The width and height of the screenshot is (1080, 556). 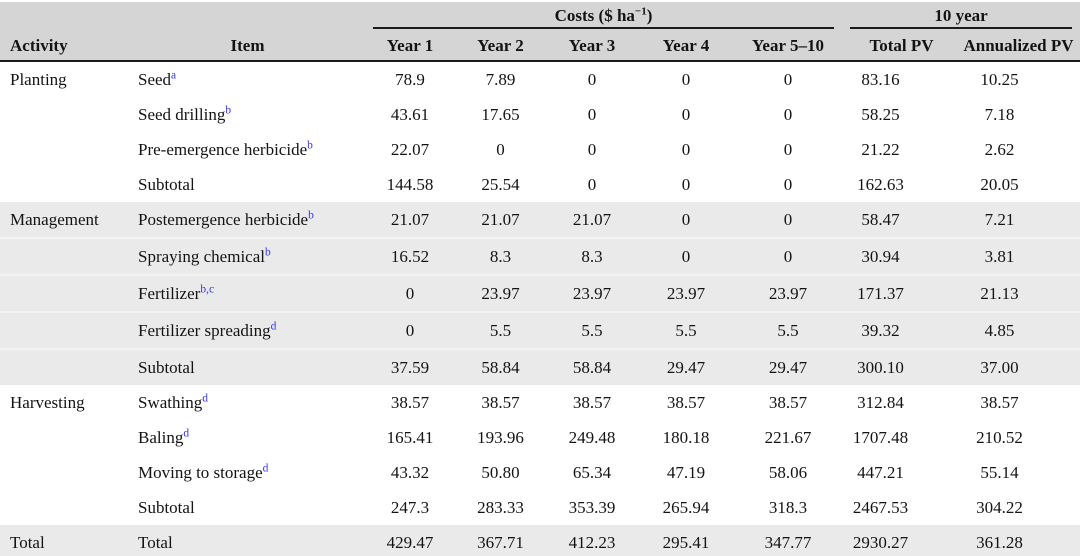 I want to click on item-label: Seed, so click(x=155, y=79).